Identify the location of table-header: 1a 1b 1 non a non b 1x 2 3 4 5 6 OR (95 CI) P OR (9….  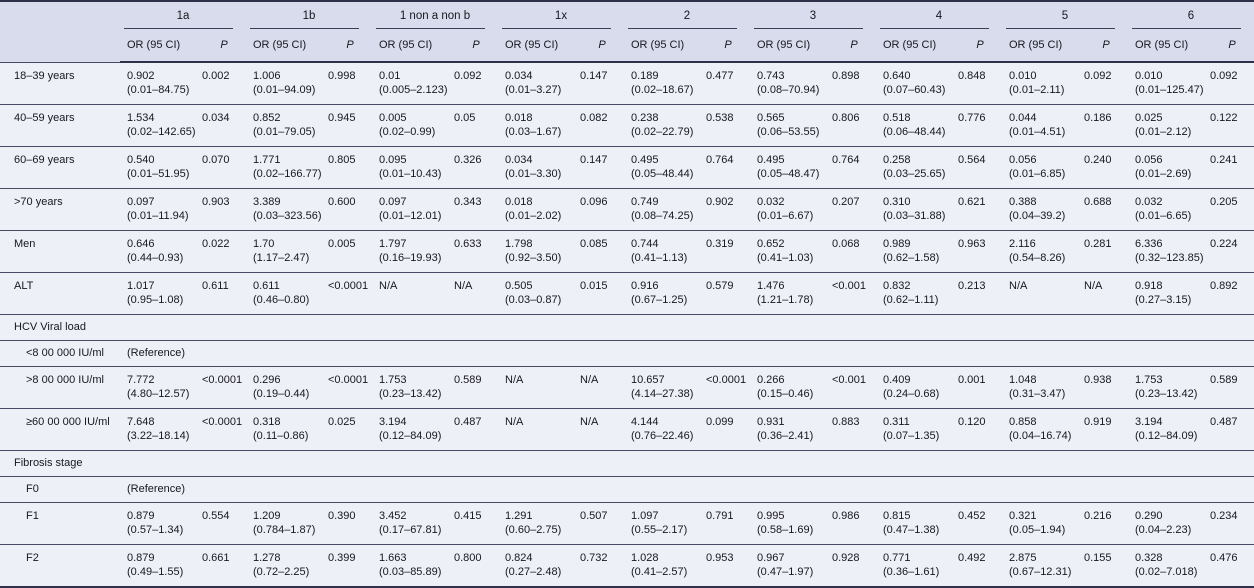
(627, 32).